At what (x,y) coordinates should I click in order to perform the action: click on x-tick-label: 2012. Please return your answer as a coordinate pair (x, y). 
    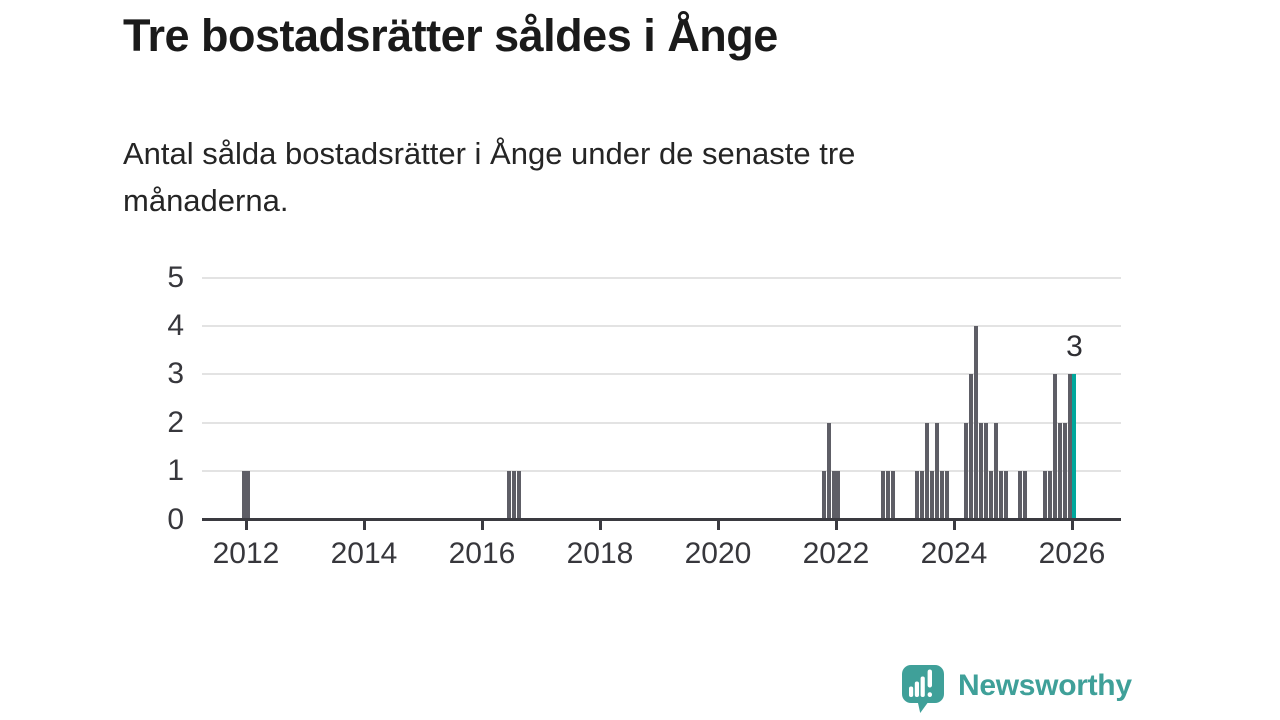
    Looking at the image, I should click on (246, 553).